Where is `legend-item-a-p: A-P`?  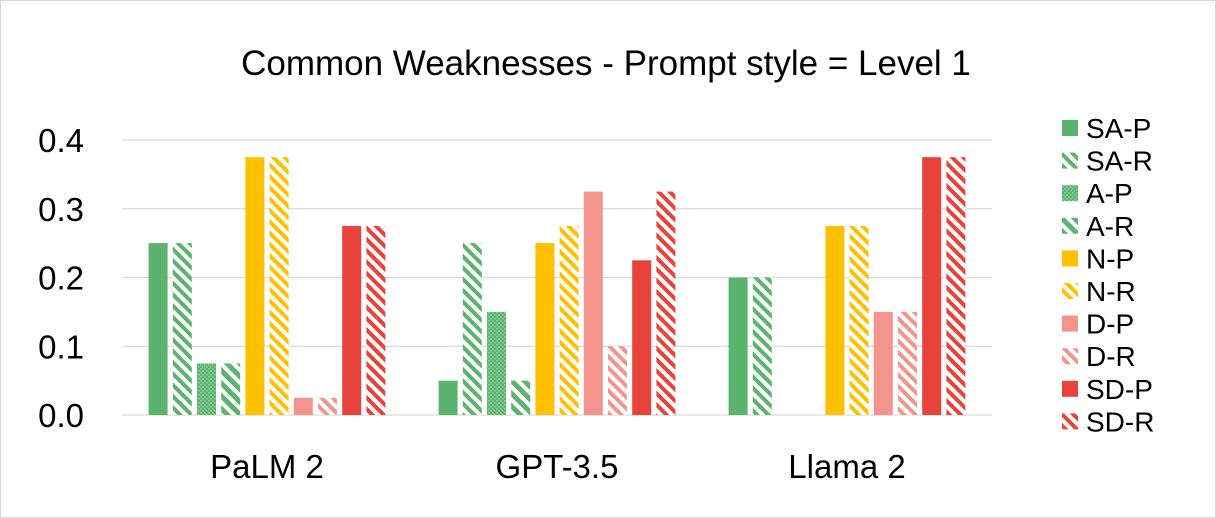
legend-item-a-p: A-P is located at coordinates (1097, 193).